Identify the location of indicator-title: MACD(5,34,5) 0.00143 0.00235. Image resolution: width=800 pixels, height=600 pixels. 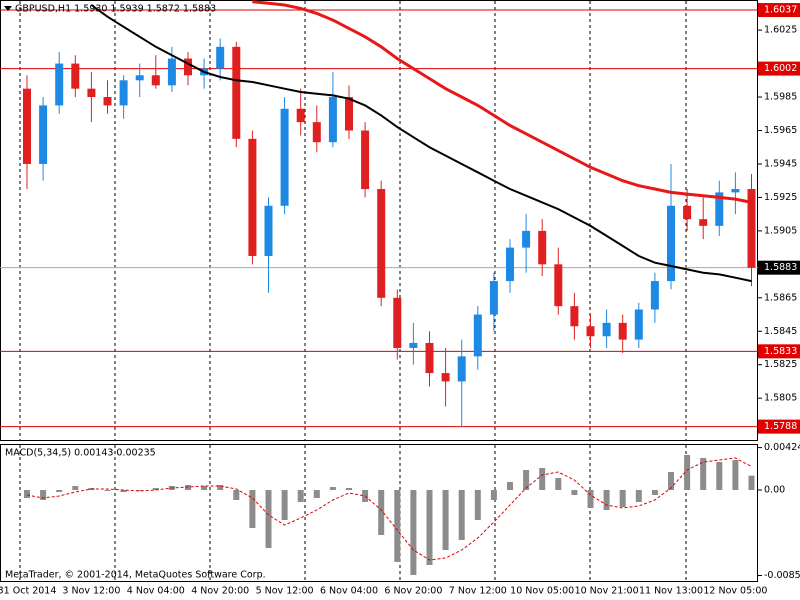
(80, 453).